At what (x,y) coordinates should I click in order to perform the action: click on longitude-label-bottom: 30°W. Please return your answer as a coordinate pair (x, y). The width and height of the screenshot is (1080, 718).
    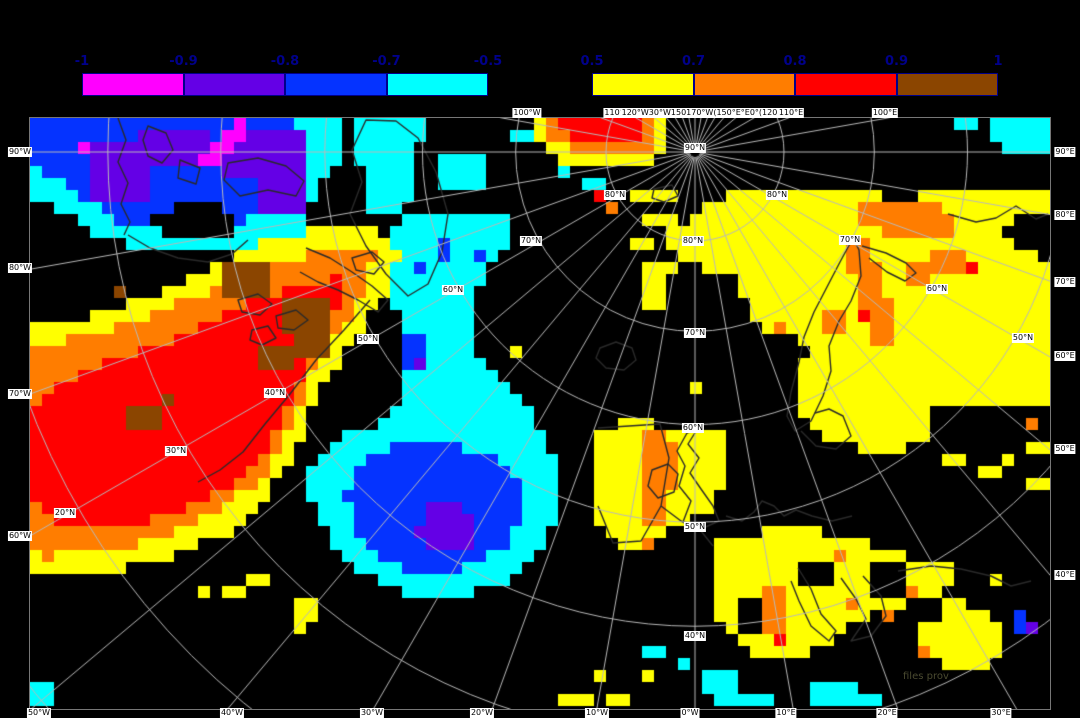
    Looking at the image, I should click on (372, 713).